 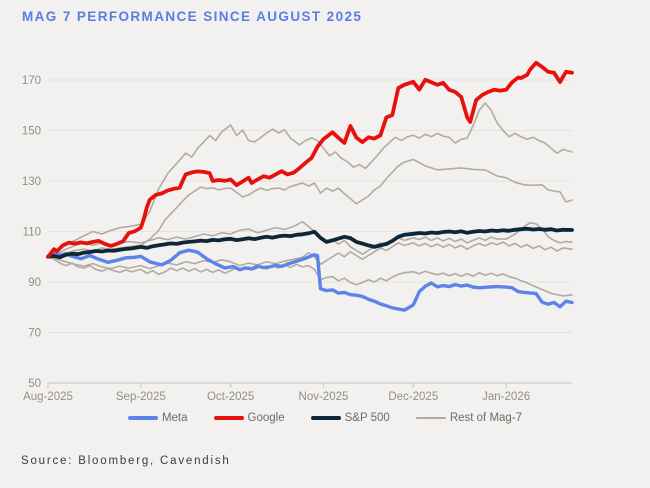 I want to click on y-tick-label-130: 130, so click(x=31, y=182).